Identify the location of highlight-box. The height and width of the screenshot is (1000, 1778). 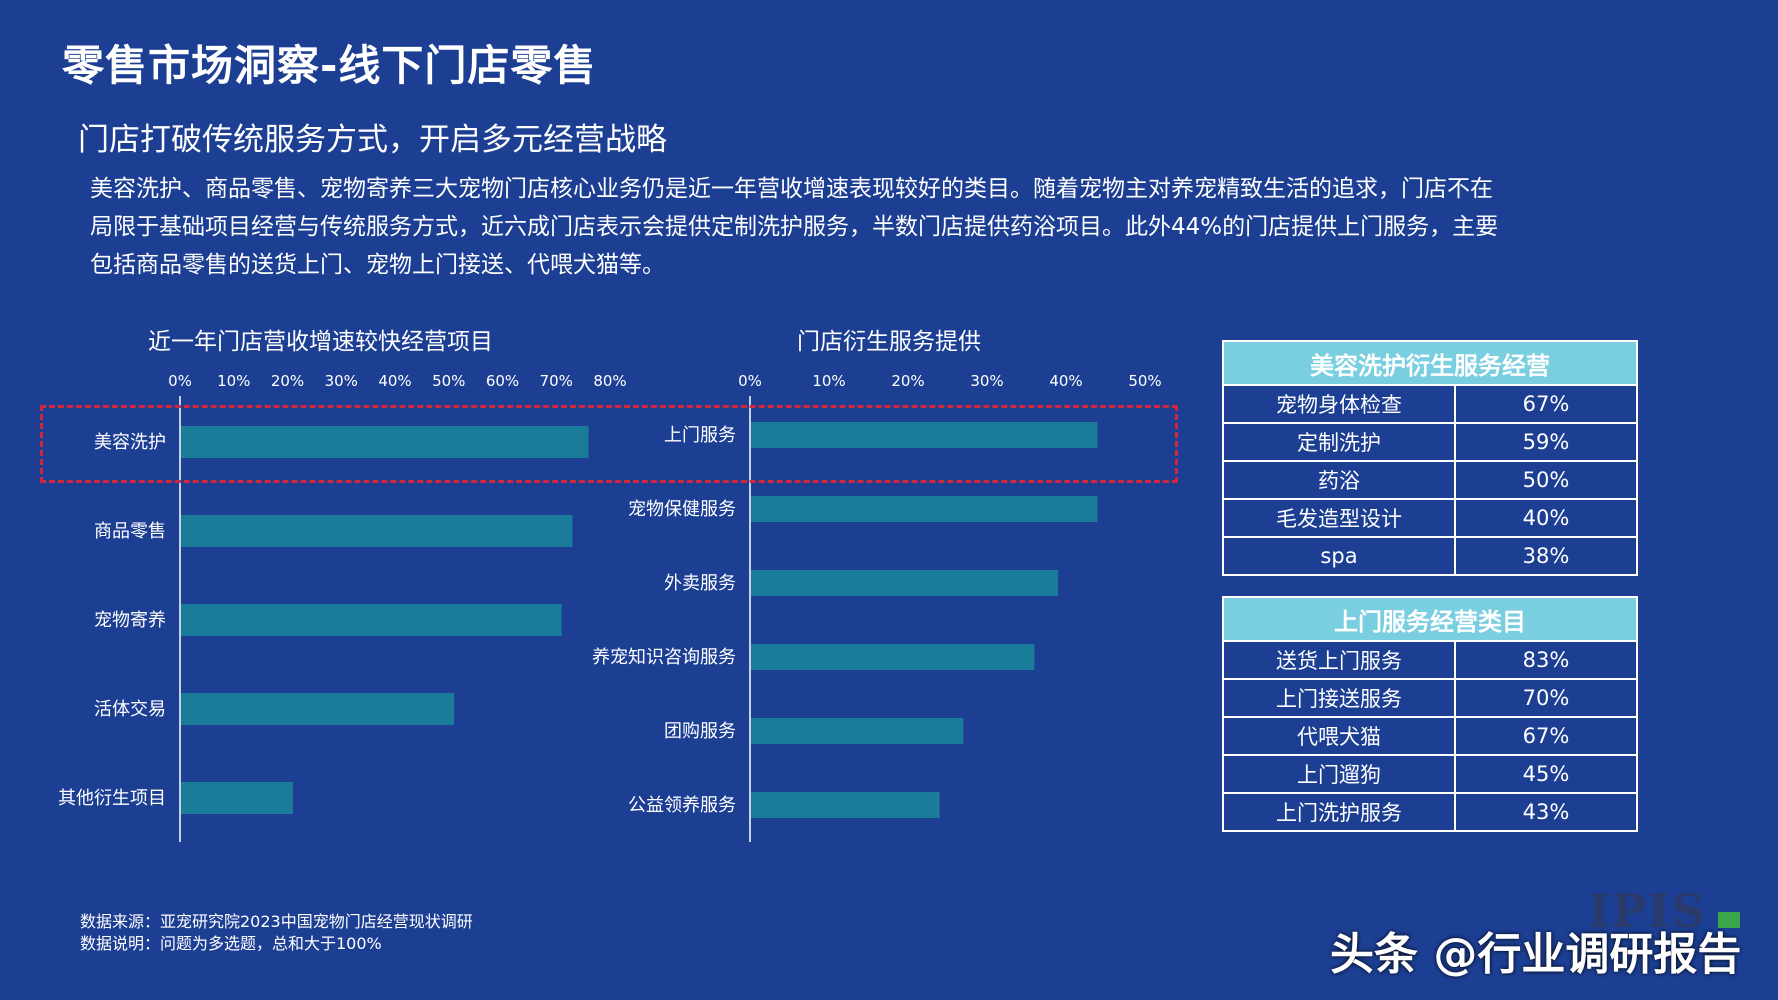
(609, 444).